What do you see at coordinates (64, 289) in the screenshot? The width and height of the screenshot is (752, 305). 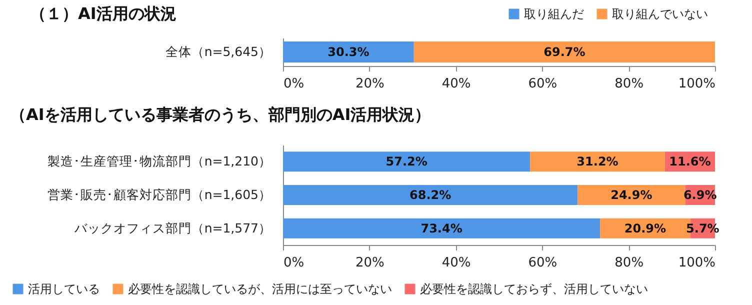 I see `legend-label: 活用している` at bounding box center [64, 289].